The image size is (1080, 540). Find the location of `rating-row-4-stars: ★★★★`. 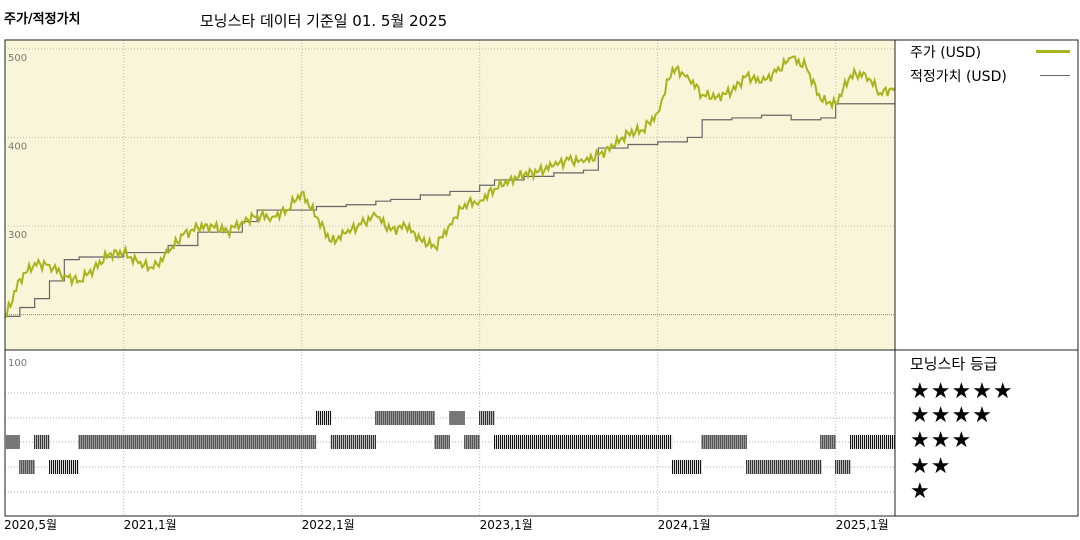

rating-row-4-stars: ★★★★ is located at coordinates (951, 415).